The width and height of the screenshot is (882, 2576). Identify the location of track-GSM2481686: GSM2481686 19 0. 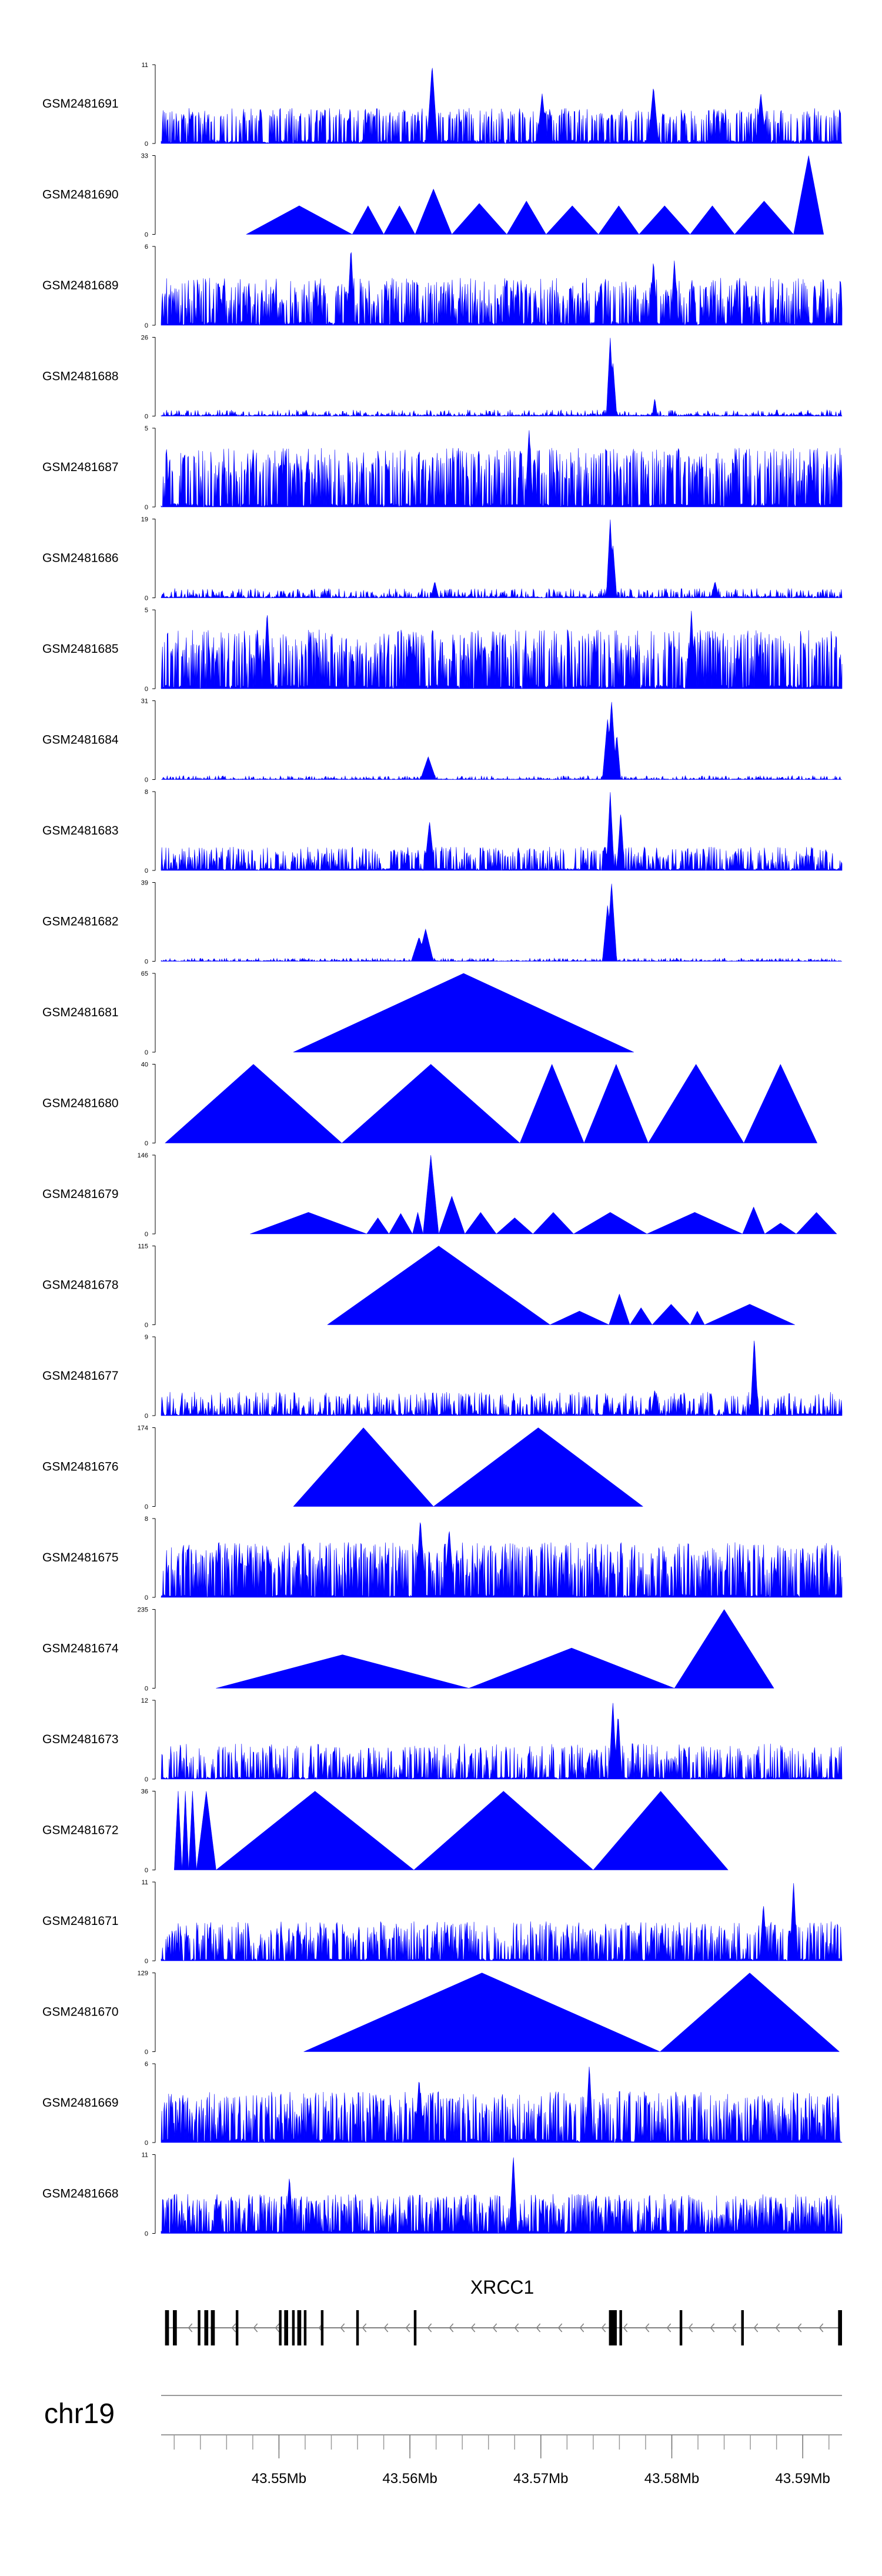
(442, 559).